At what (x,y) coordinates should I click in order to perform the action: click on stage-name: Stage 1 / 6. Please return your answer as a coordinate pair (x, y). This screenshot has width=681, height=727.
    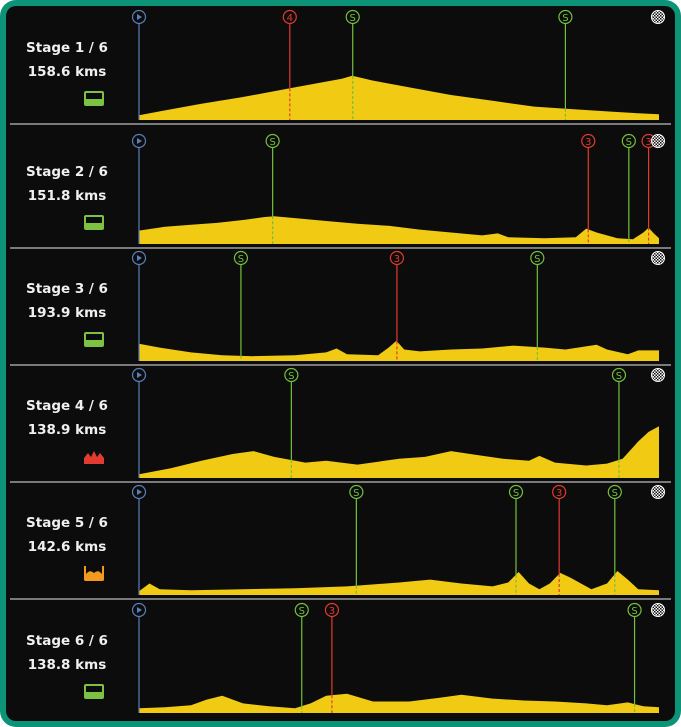
    Looking at the image, I should click on (67, 48).